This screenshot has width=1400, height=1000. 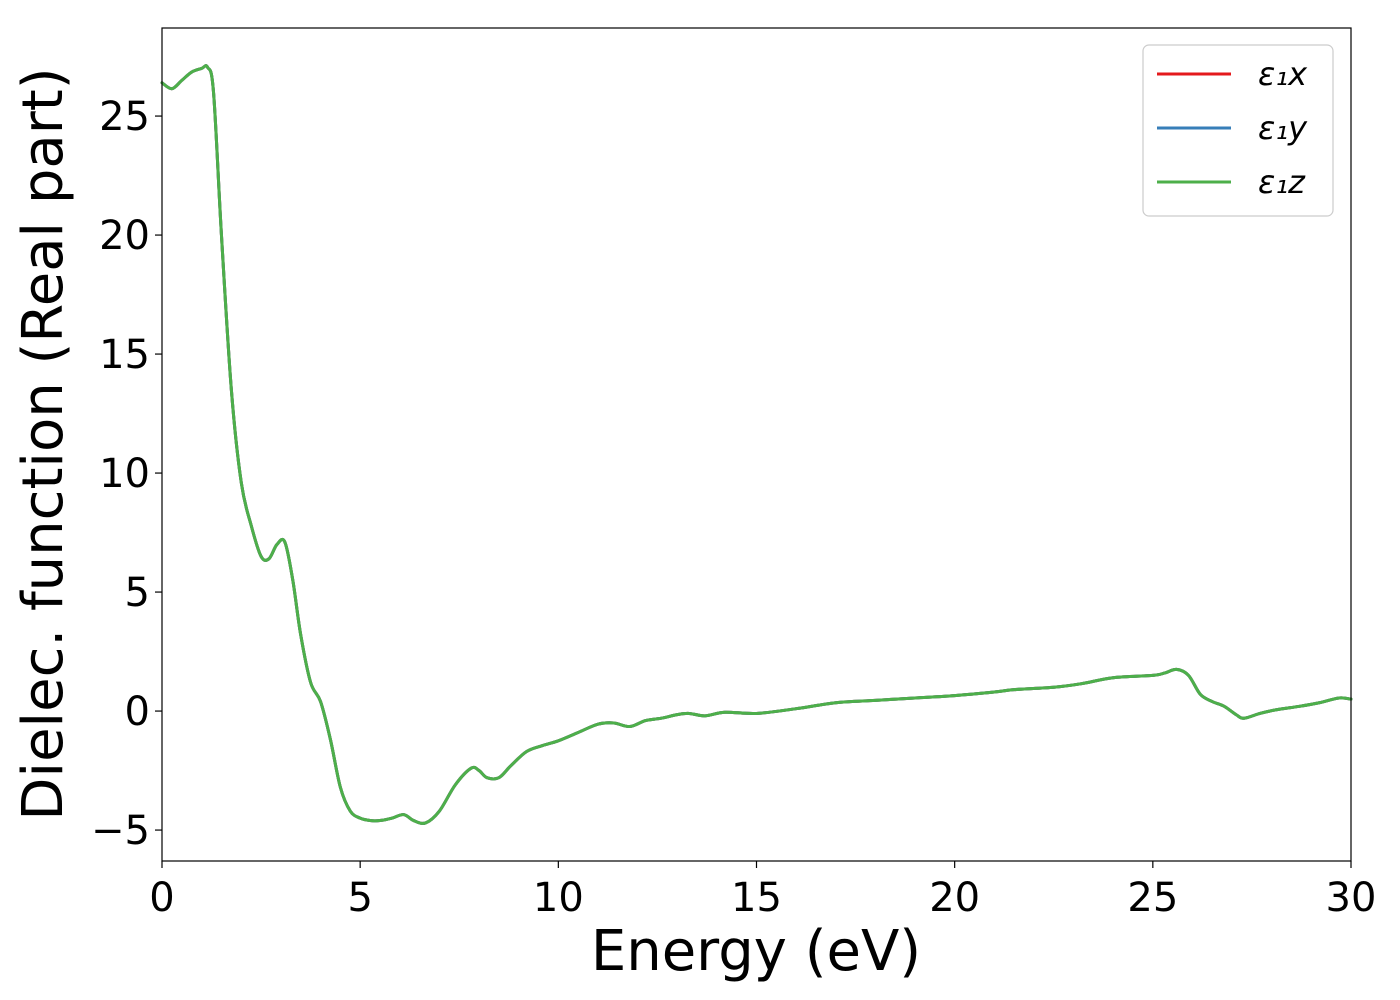 What do you see at coordinates (954, 898) in the screenshot?
I see `x-tick-label: 20` at bounding box center [954, 898].